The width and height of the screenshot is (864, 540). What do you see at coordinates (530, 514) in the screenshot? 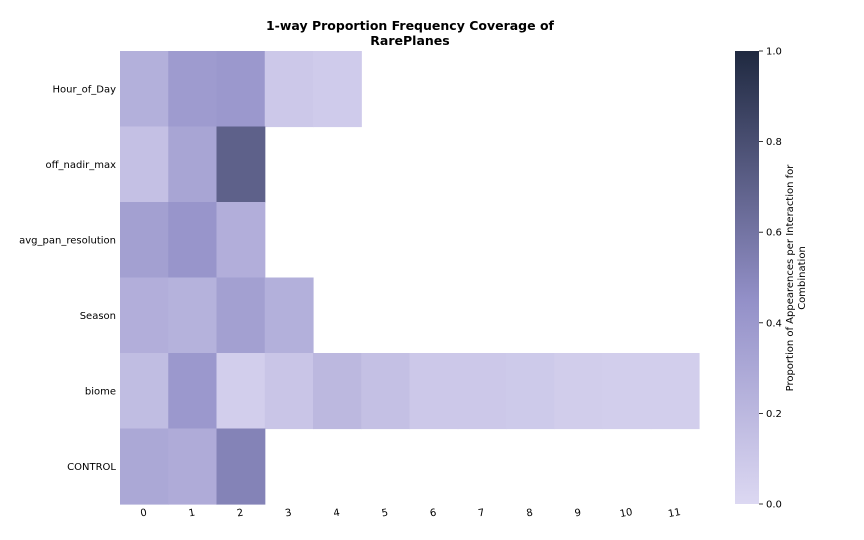
I see `column-label: 8` at bounding box center [530, 514].